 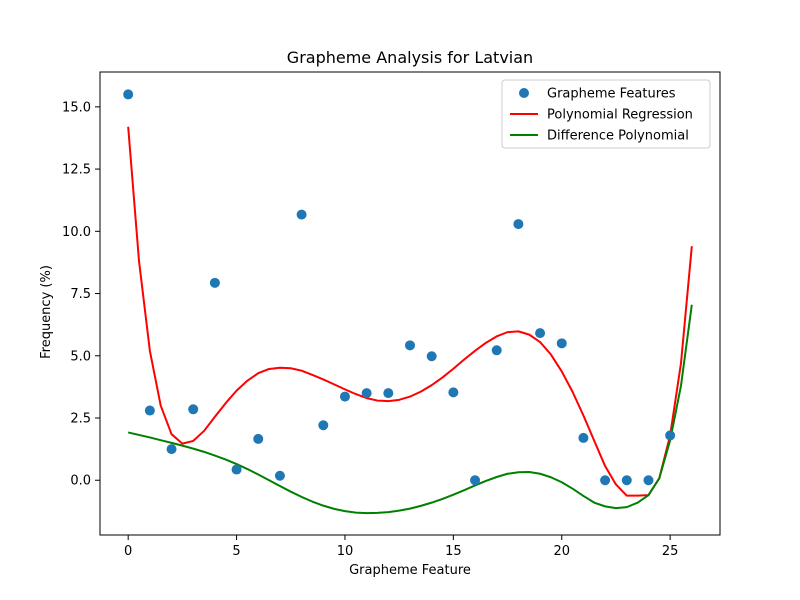 What do you see at coordinates (620, 115) in the screenshot?
I see `legend-label: Polynomial Regression` at bounding box center [620, 115].